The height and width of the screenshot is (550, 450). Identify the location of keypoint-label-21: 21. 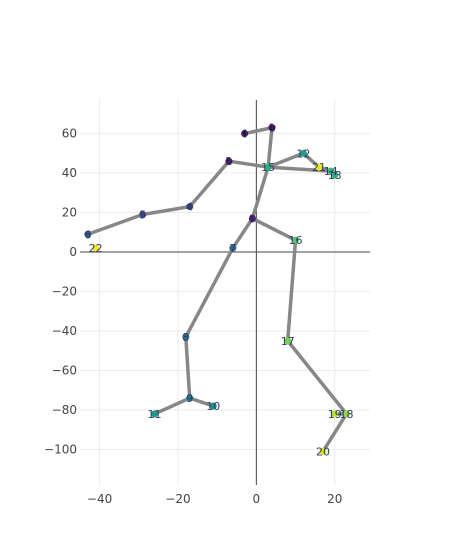
(319, 167).